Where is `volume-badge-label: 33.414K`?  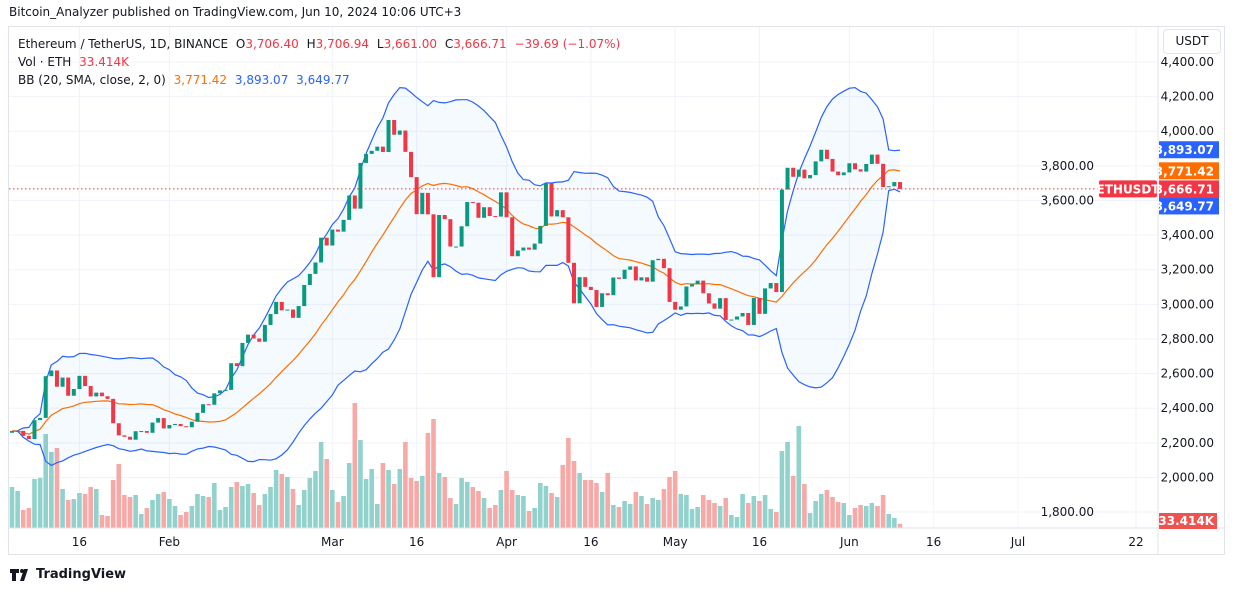
volume-badge-label: 33.414K is located at coordinates (1186, 521).